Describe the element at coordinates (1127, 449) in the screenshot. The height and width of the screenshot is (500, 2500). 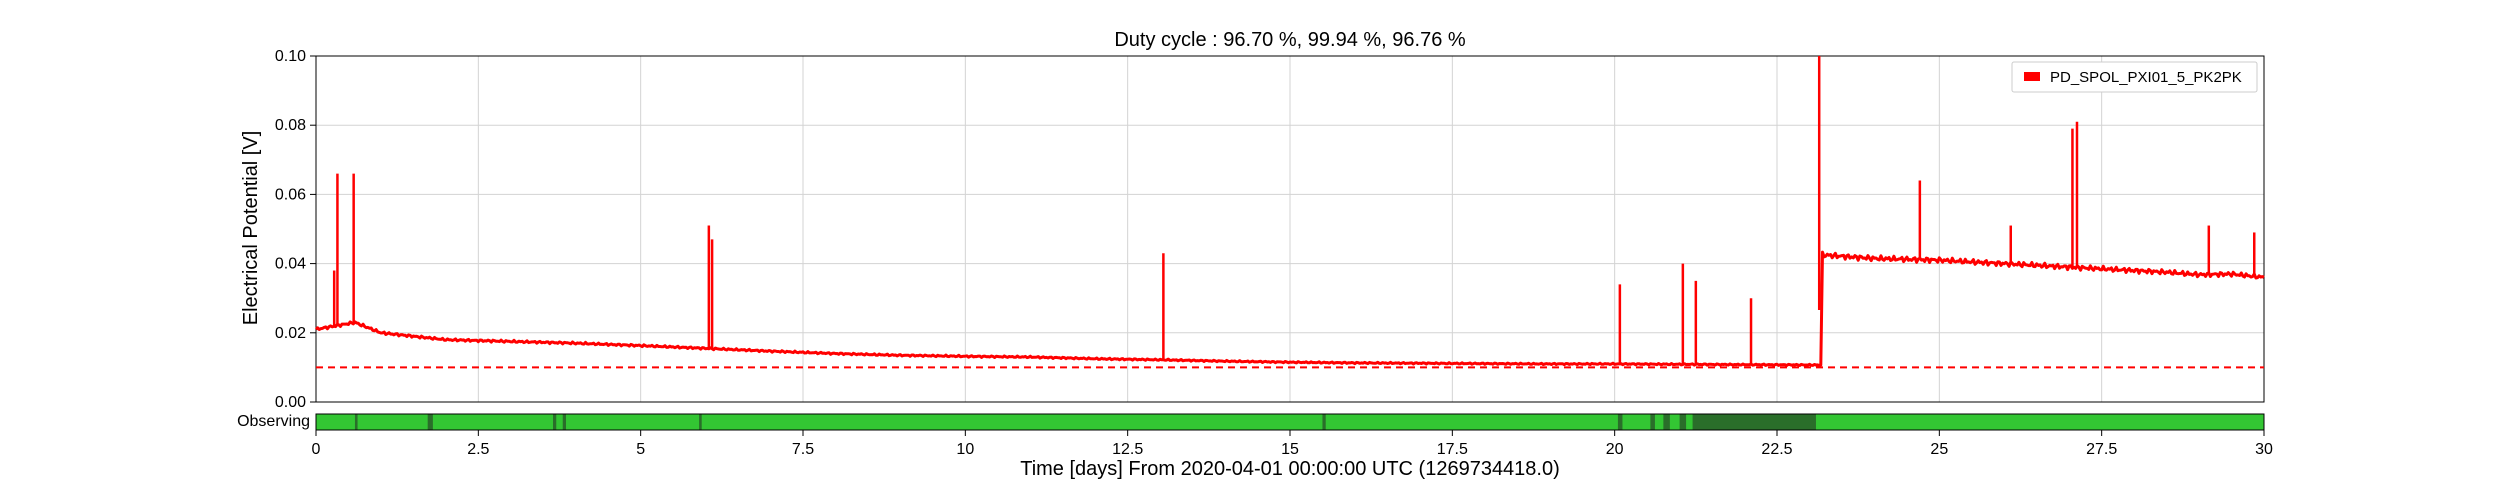
I see `x-tick-label: 12.5` at that location.